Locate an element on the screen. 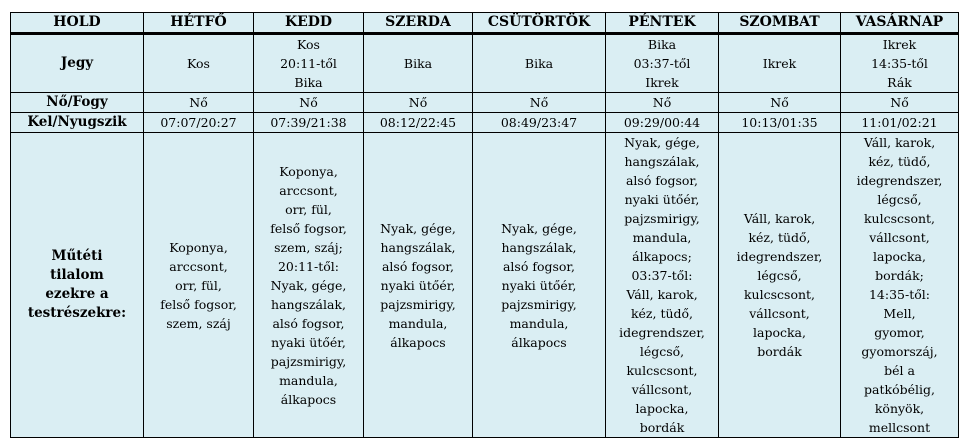  cell: Bika 03:37-től Ikrek is located at coordinates (662, 63).